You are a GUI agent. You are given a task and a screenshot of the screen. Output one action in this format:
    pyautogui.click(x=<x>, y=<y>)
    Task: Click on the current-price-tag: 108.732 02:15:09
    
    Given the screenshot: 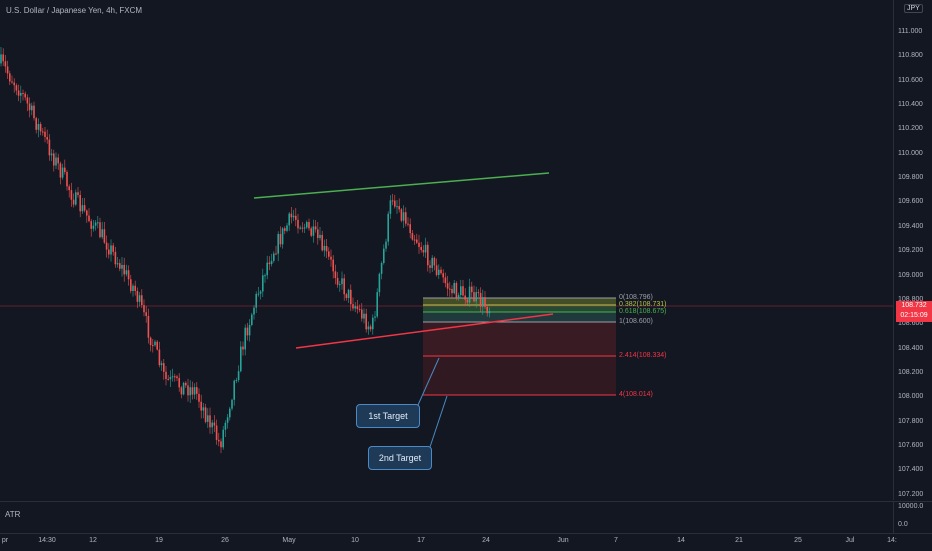 What is the action you would take?
    pyautogui.click(x=914, y=311)
    